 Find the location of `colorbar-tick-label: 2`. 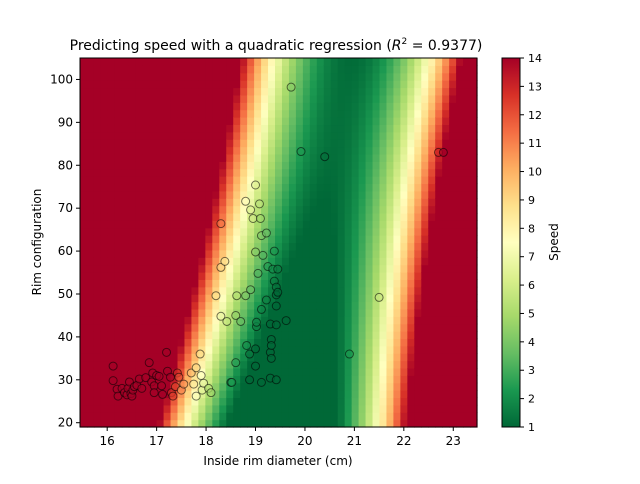

colorbar-tick-label: 2 is located at coordinates (531, 399).